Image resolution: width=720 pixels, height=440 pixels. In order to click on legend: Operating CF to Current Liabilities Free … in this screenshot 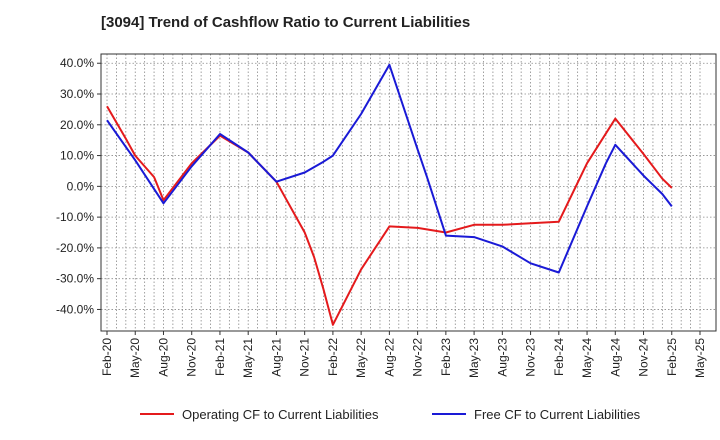, I will do `click(390, 414)`.